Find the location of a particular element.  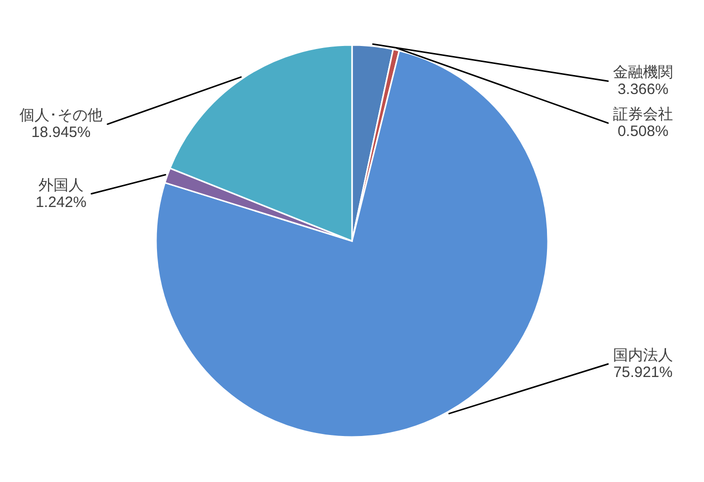

slice-label: 証券会社 is located at coordinates (643, 115).